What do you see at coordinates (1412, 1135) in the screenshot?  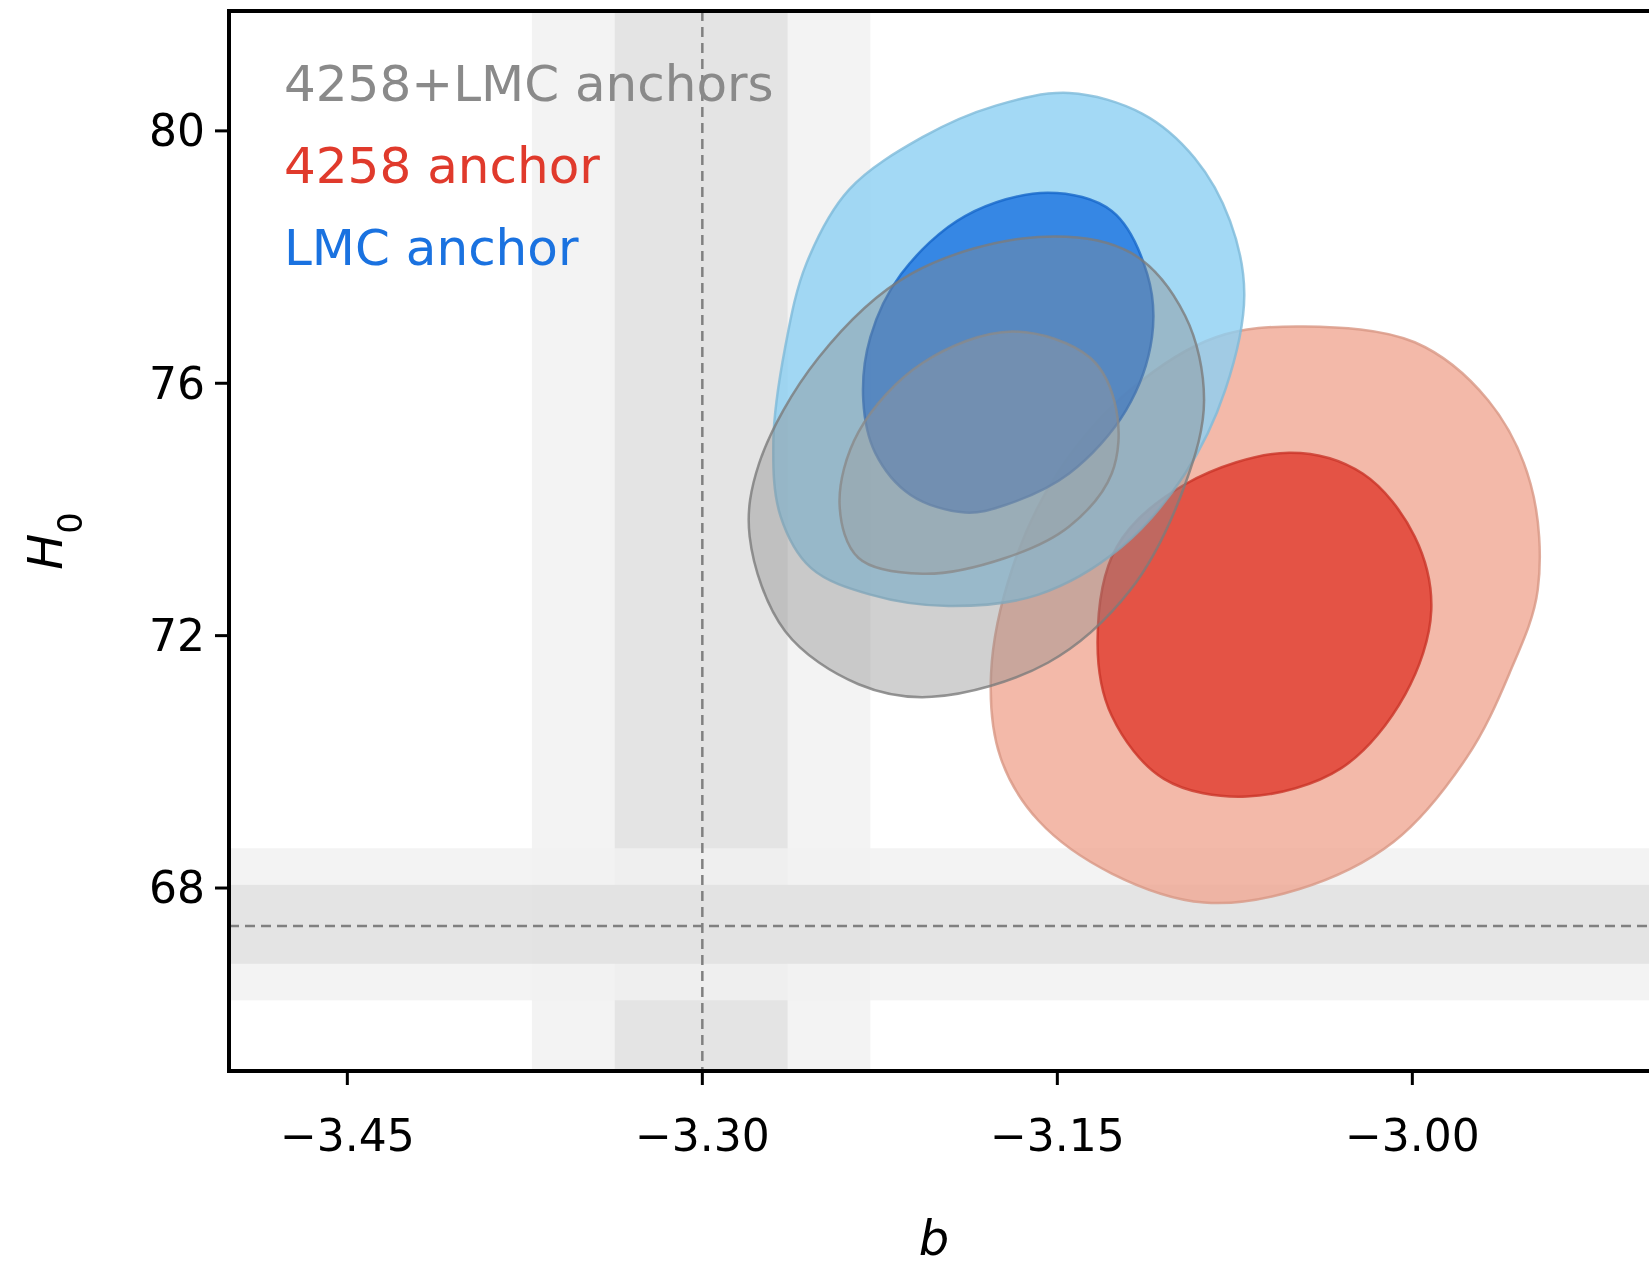 I see `x-tick-label: −3.00` at bounding box center [1412, 1135].